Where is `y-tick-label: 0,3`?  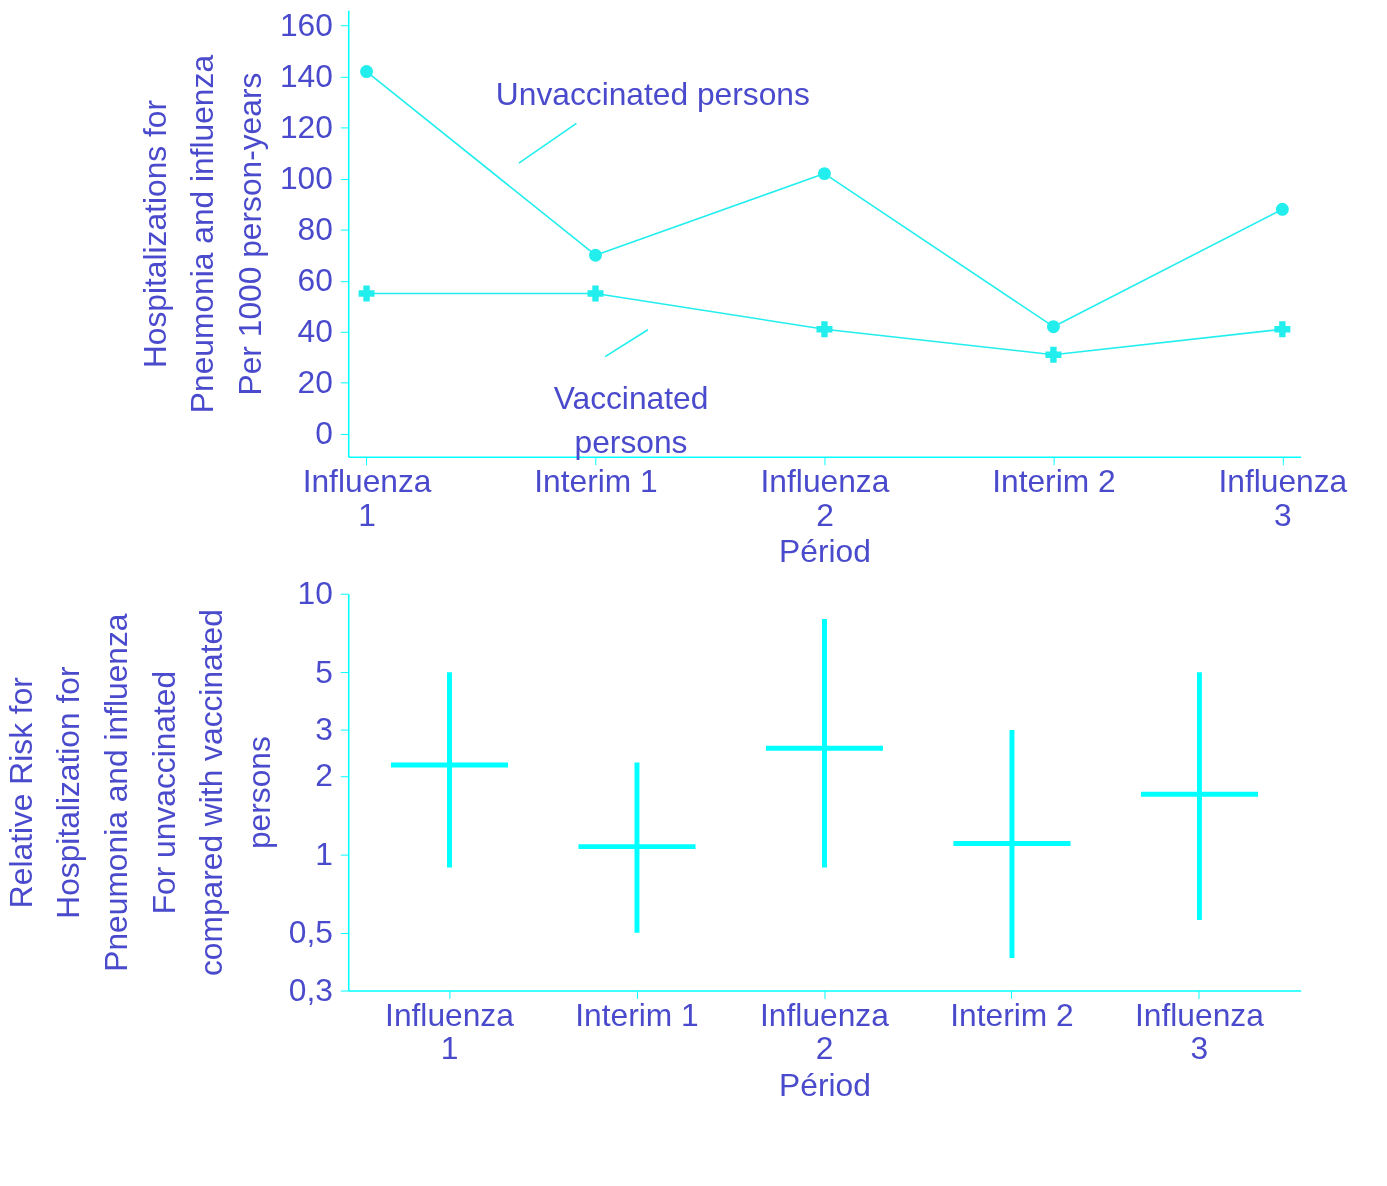 y-tick-label: 0,3 is located at coordinates (310, 989).